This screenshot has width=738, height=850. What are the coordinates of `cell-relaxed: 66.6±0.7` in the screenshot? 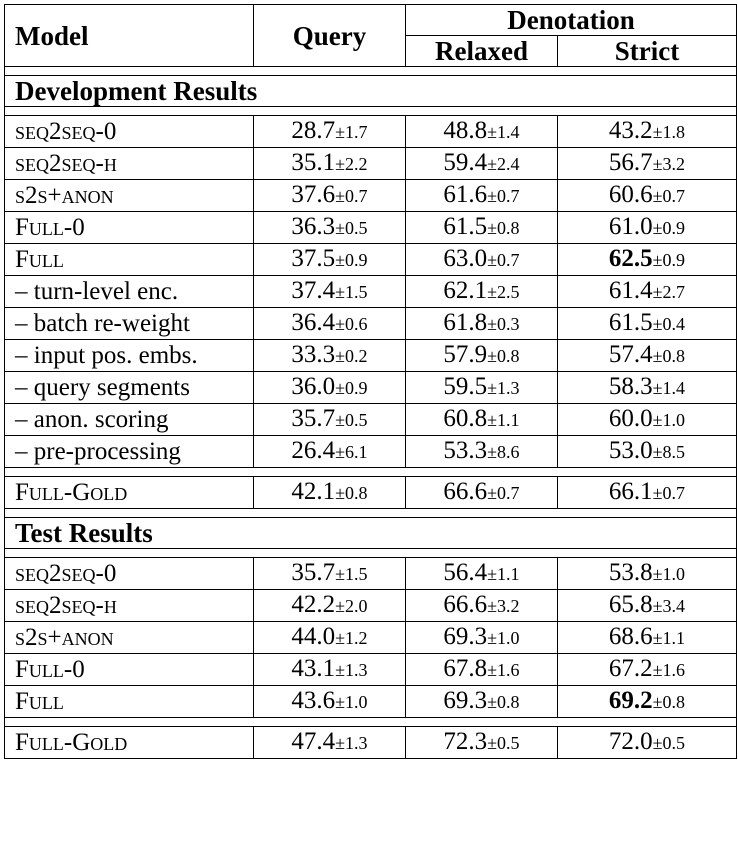 It's located at (481, 492).